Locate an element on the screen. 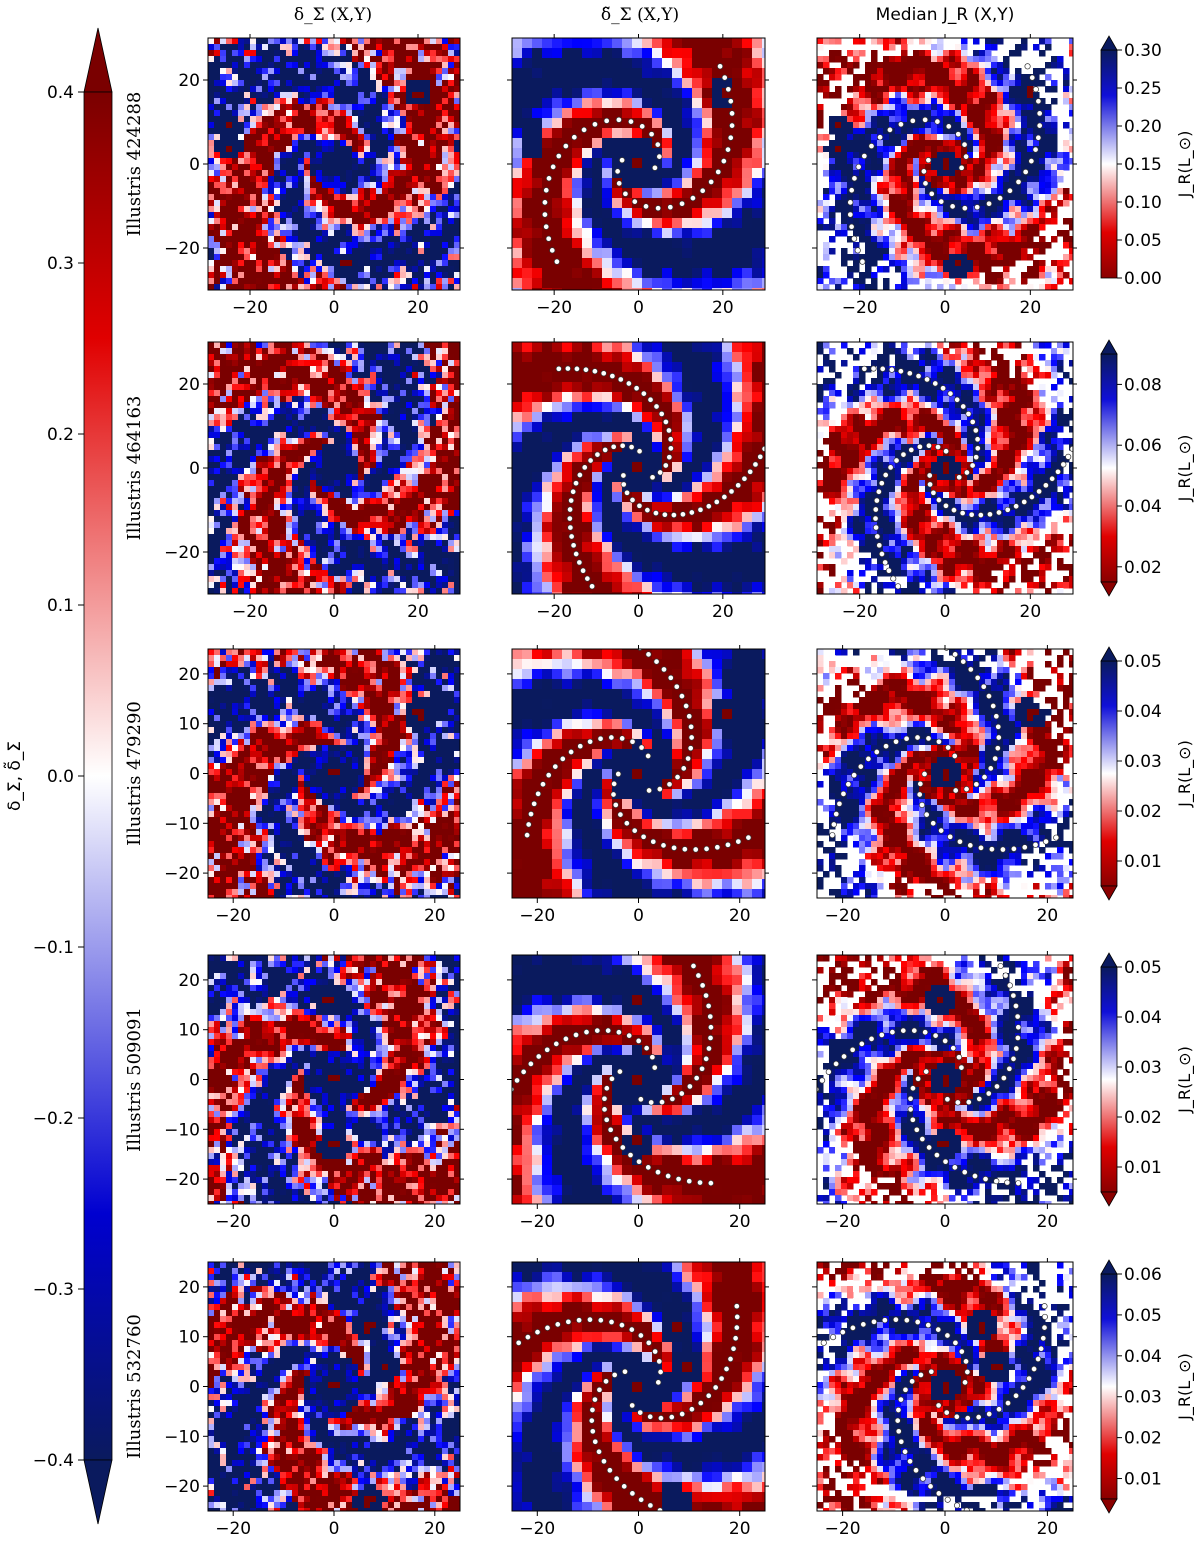  left-colorbar-tick-label: −0.2 is located at coordinates (53, 1119).